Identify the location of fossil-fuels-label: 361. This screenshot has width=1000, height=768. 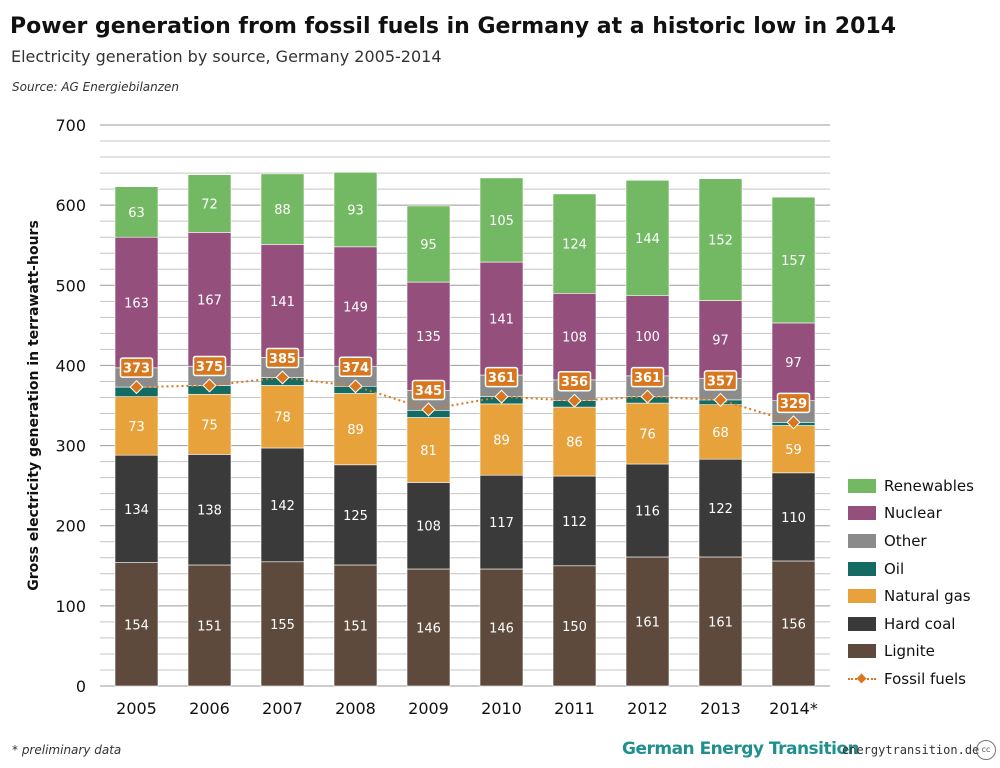
(647, 378).